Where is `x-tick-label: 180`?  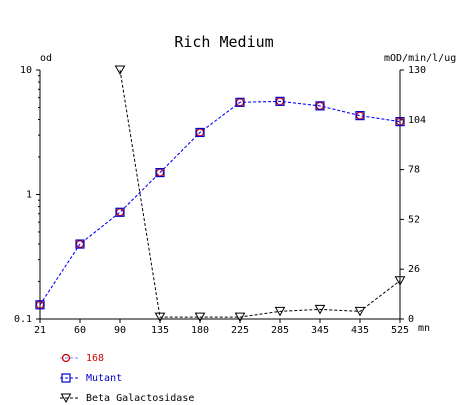 x-tick-label: 180 is located at coordinates (200, 330).